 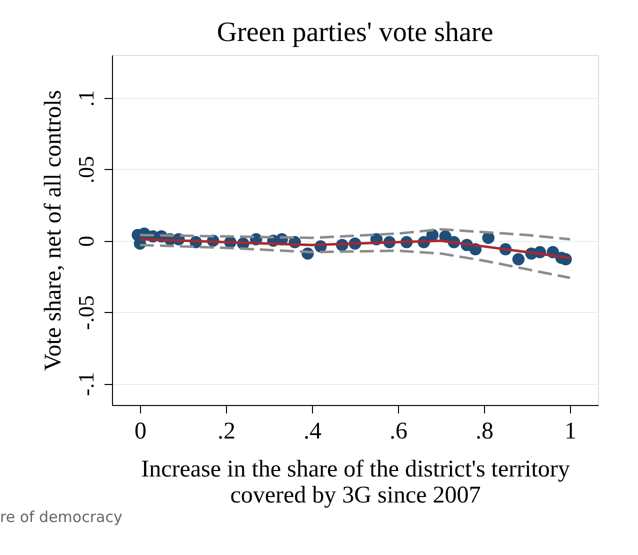 What do you see at coordinates (312, 431) in the screenshot?
I see `x-tick-label: .4` at bounding box center [312, 431].